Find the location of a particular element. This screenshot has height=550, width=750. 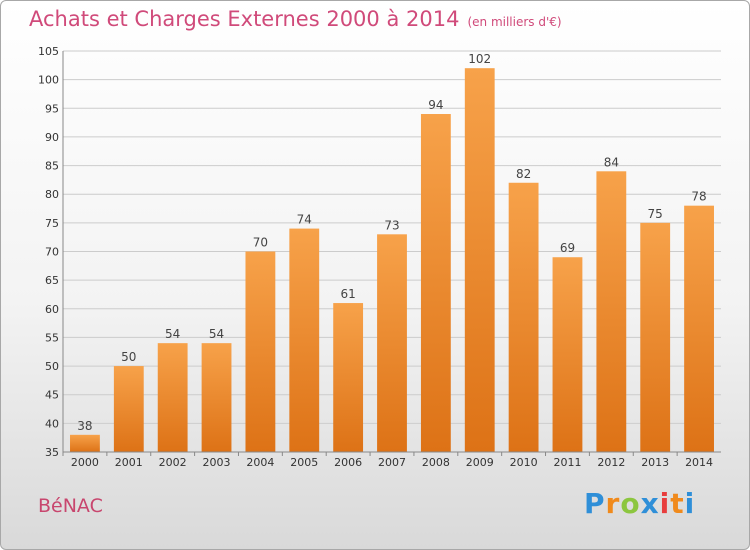

y-tick-label: 75 is located at coordinates (52, 223).